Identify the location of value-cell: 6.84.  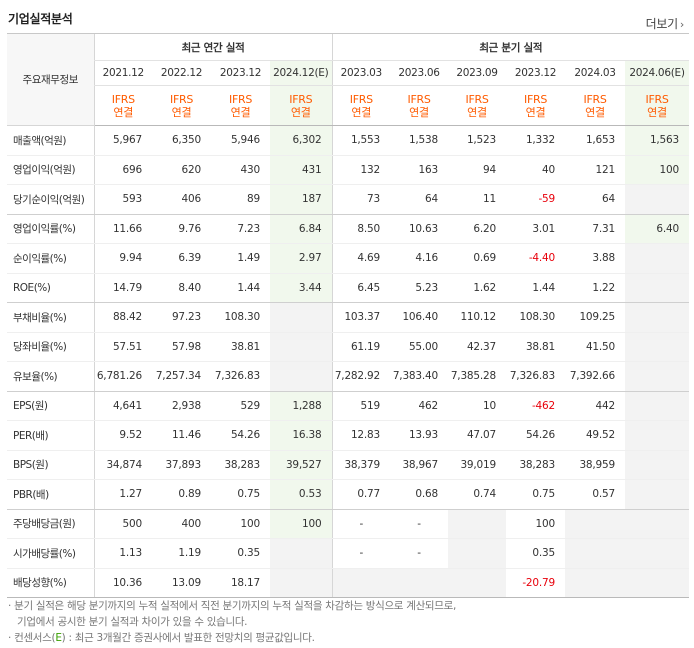
(301, 229).